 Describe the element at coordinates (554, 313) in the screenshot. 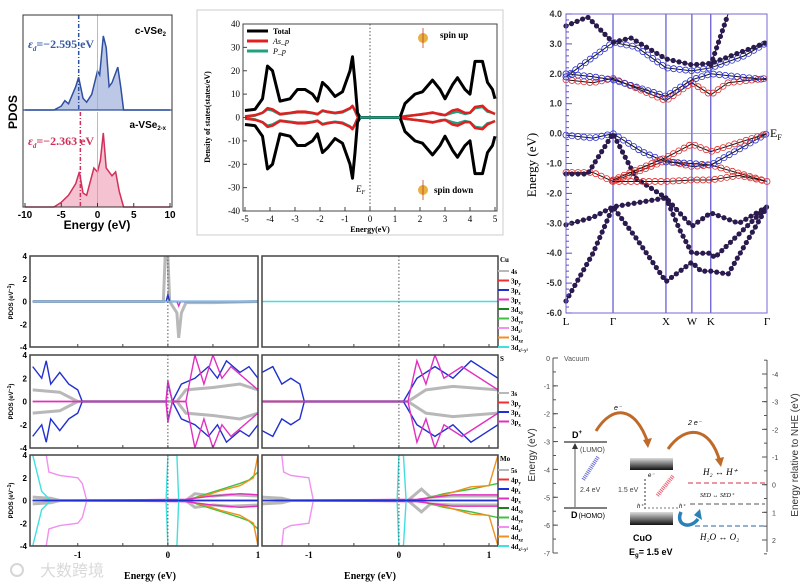

I see `y-tick-label: -6.0` at that location.